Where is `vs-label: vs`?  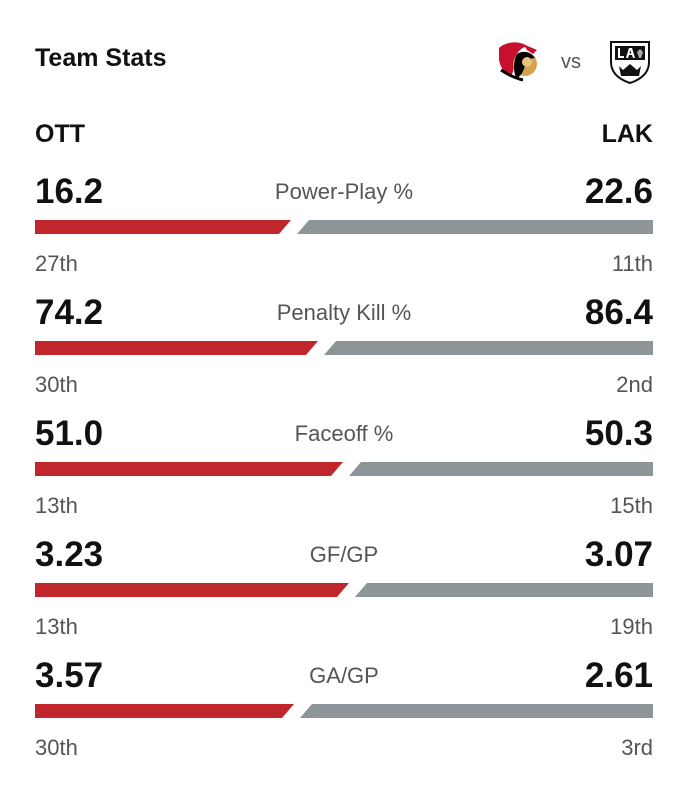
vs-label: vs is located at coordinates (571, 61).